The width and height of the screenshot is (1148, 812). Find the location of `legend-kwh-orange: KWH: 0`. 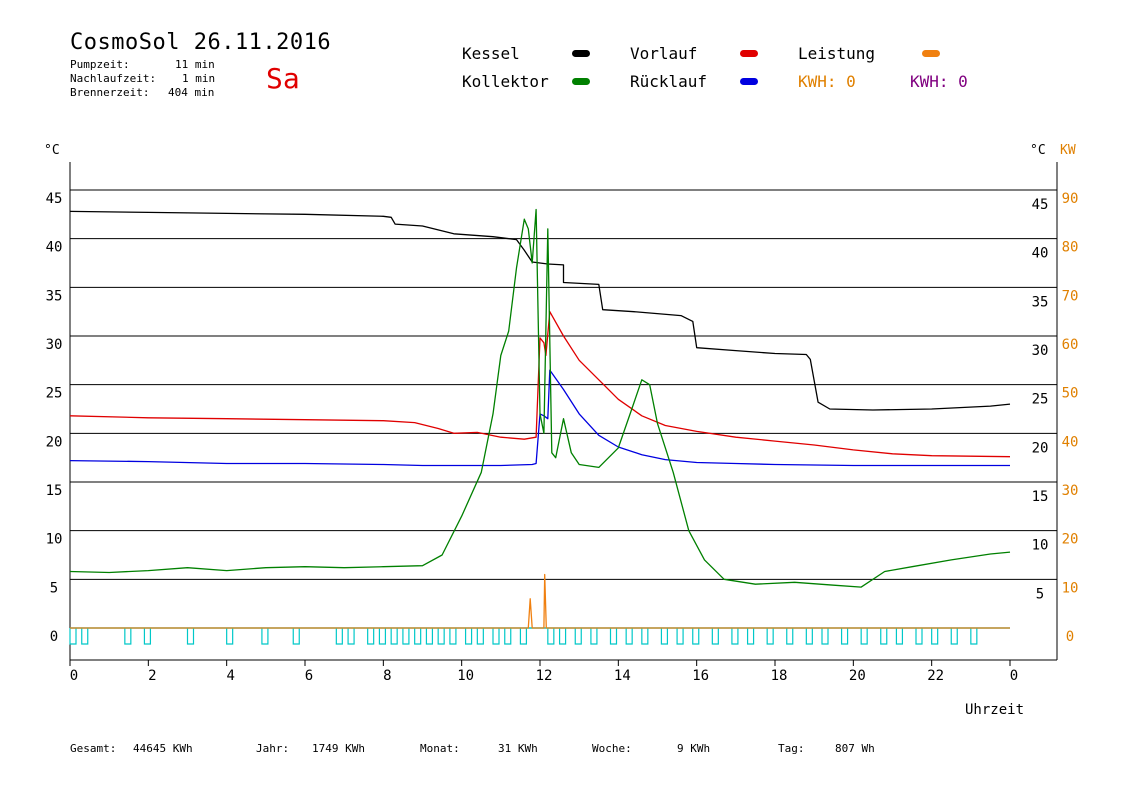

legend-kwh-orange: KWH: 0 is located at coordinates (827, 81).